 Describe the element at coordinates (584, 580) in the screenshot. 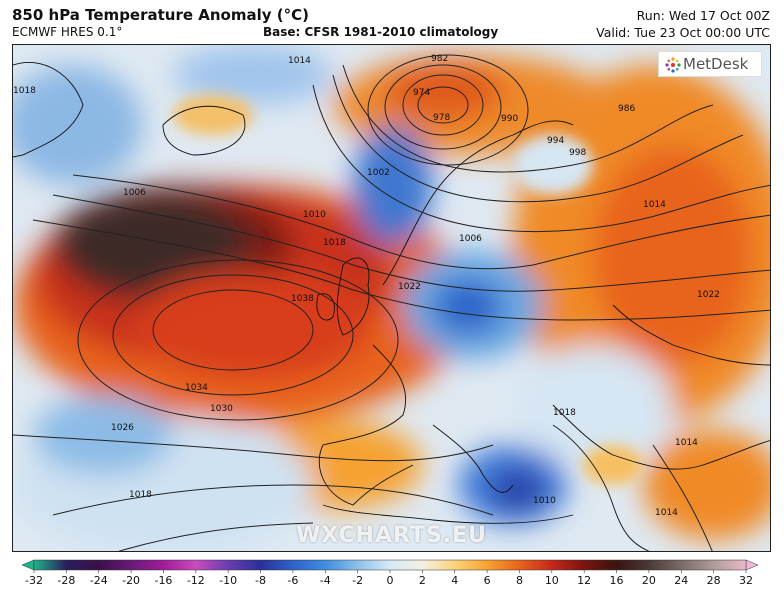

I see `legend-tick-label: 12` at that location.